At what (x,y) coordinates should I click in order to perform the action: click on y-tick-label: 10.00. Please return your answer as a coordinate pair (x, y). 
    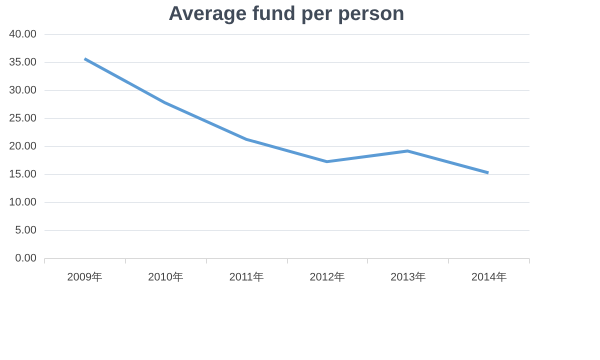
    Looking at the image, I should click on (22, 202).